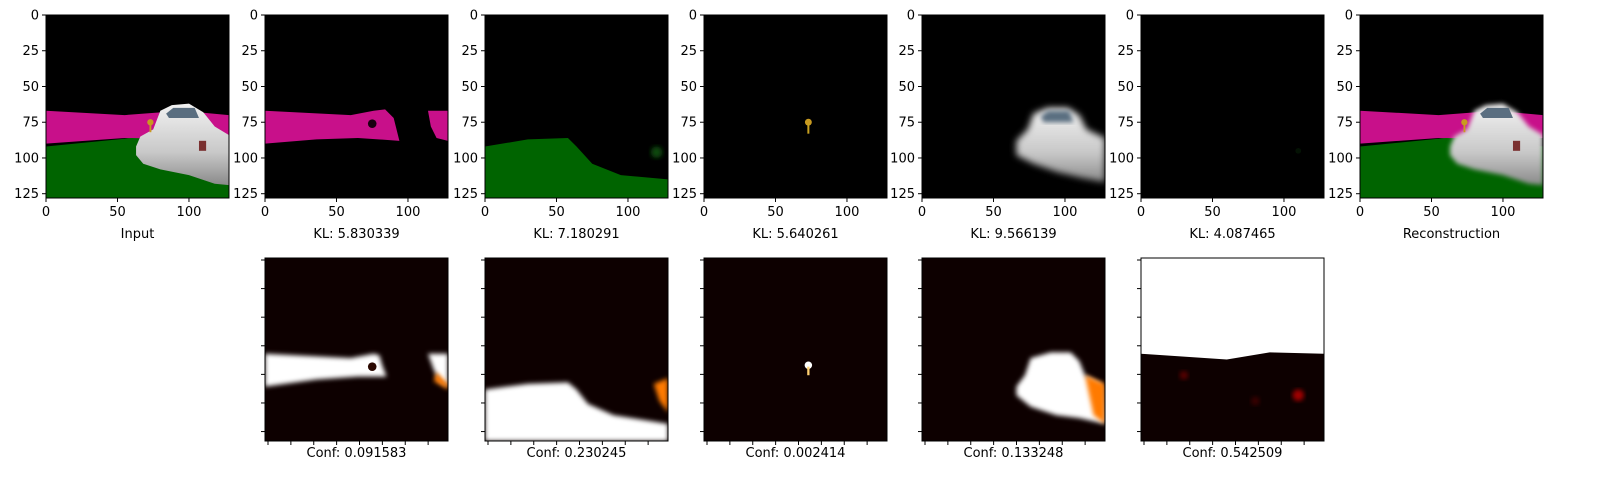 This screenshot has height=499, width=1621. I want to click on panel-caption: Input, so click(138, 234).